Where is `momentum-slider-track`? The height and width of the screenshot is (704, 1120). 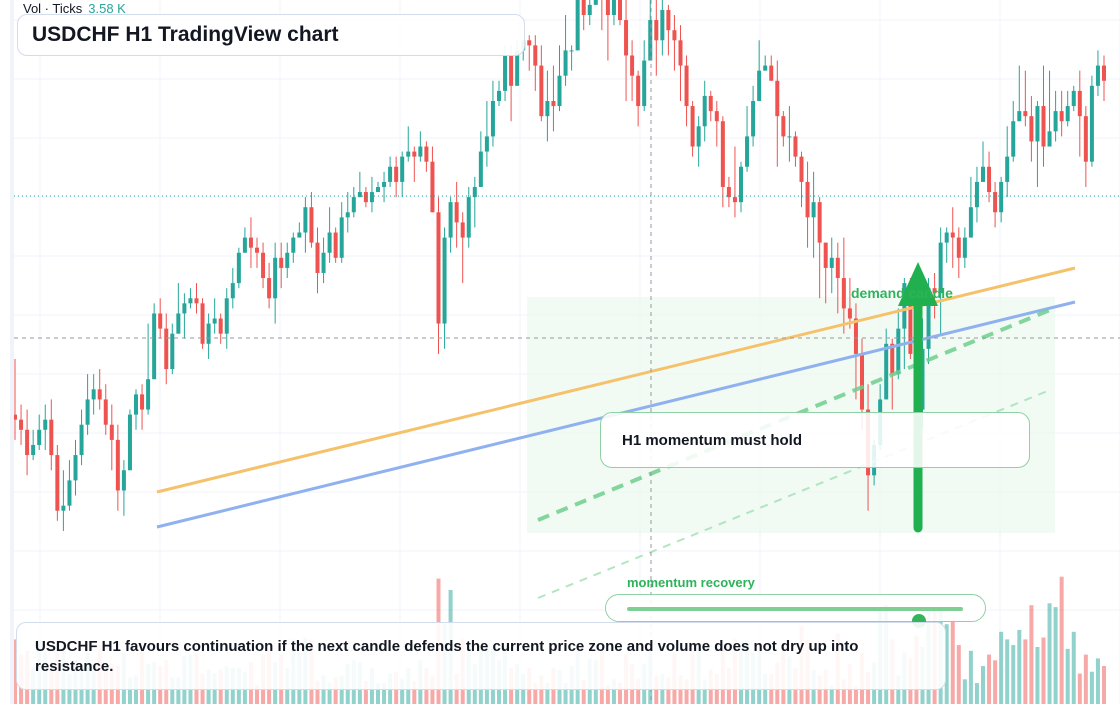
momentum-slider-track is located at coordinates (795, 617).